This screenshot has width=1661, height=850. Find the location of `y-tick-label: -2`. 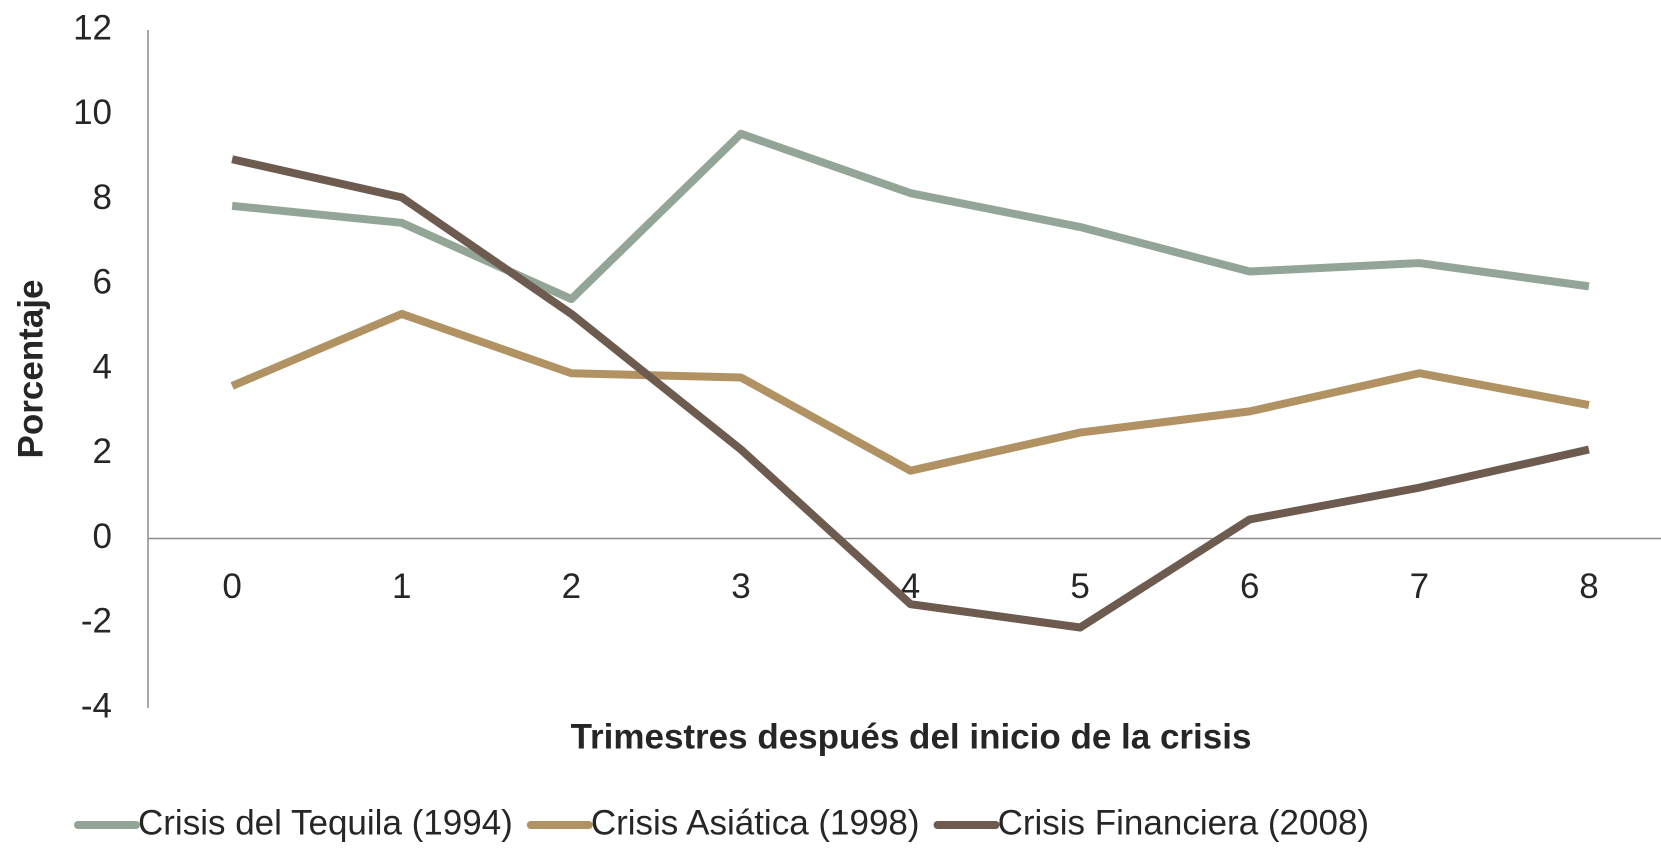

y-tick-label: -2 is located at coordinates (96, 621).